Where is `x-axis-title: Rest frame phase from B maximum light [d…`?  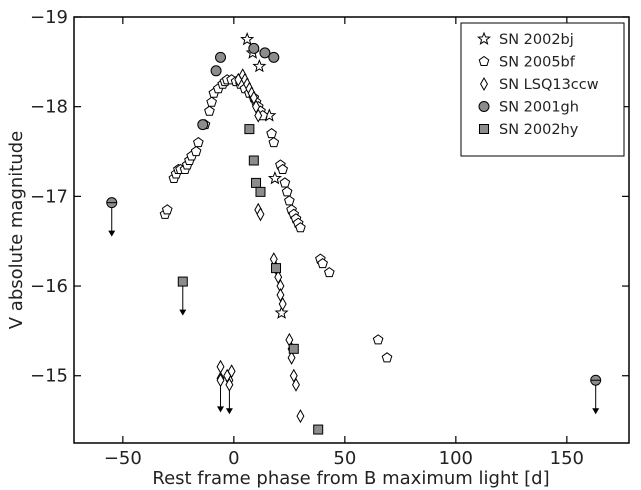 x-axis-title: Rest frame phase from B maximum light [d… is located at coordinates (350, 478).